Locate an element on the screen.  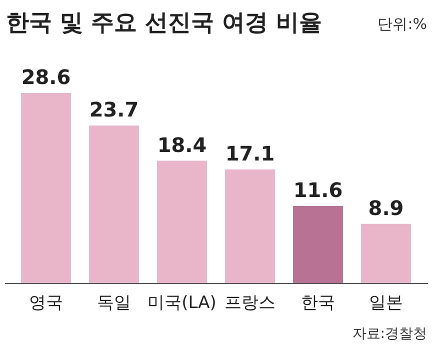
x-tick-label: 일본 is located at coordinates (386, 303).